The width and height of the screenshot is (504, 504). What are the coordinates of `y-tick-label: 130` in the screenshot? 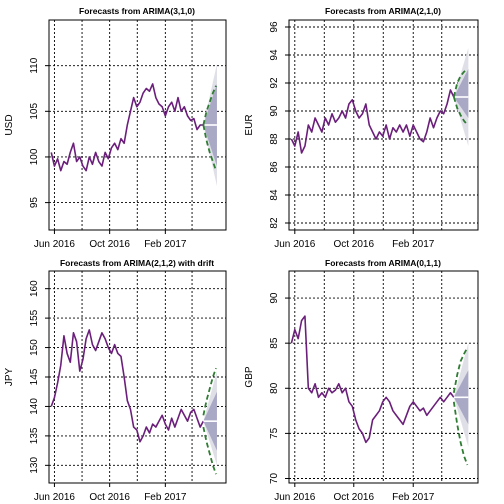 It's located at (34, 465).